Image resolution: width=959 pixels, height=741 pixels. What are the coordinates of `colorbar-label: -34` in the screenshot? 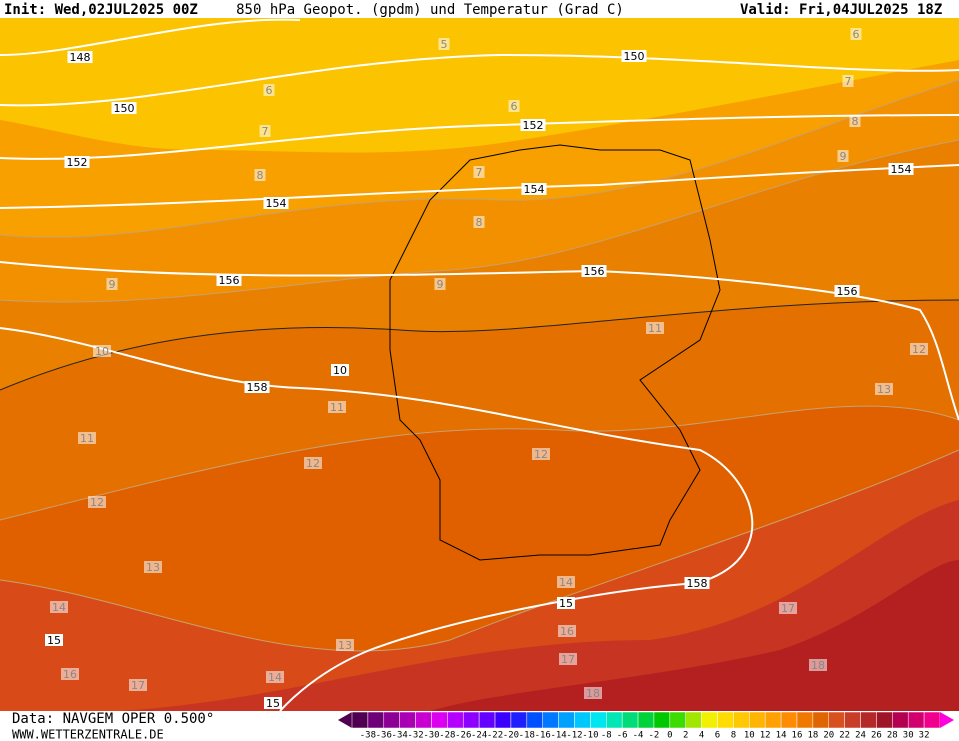 It's located at (400, 736).